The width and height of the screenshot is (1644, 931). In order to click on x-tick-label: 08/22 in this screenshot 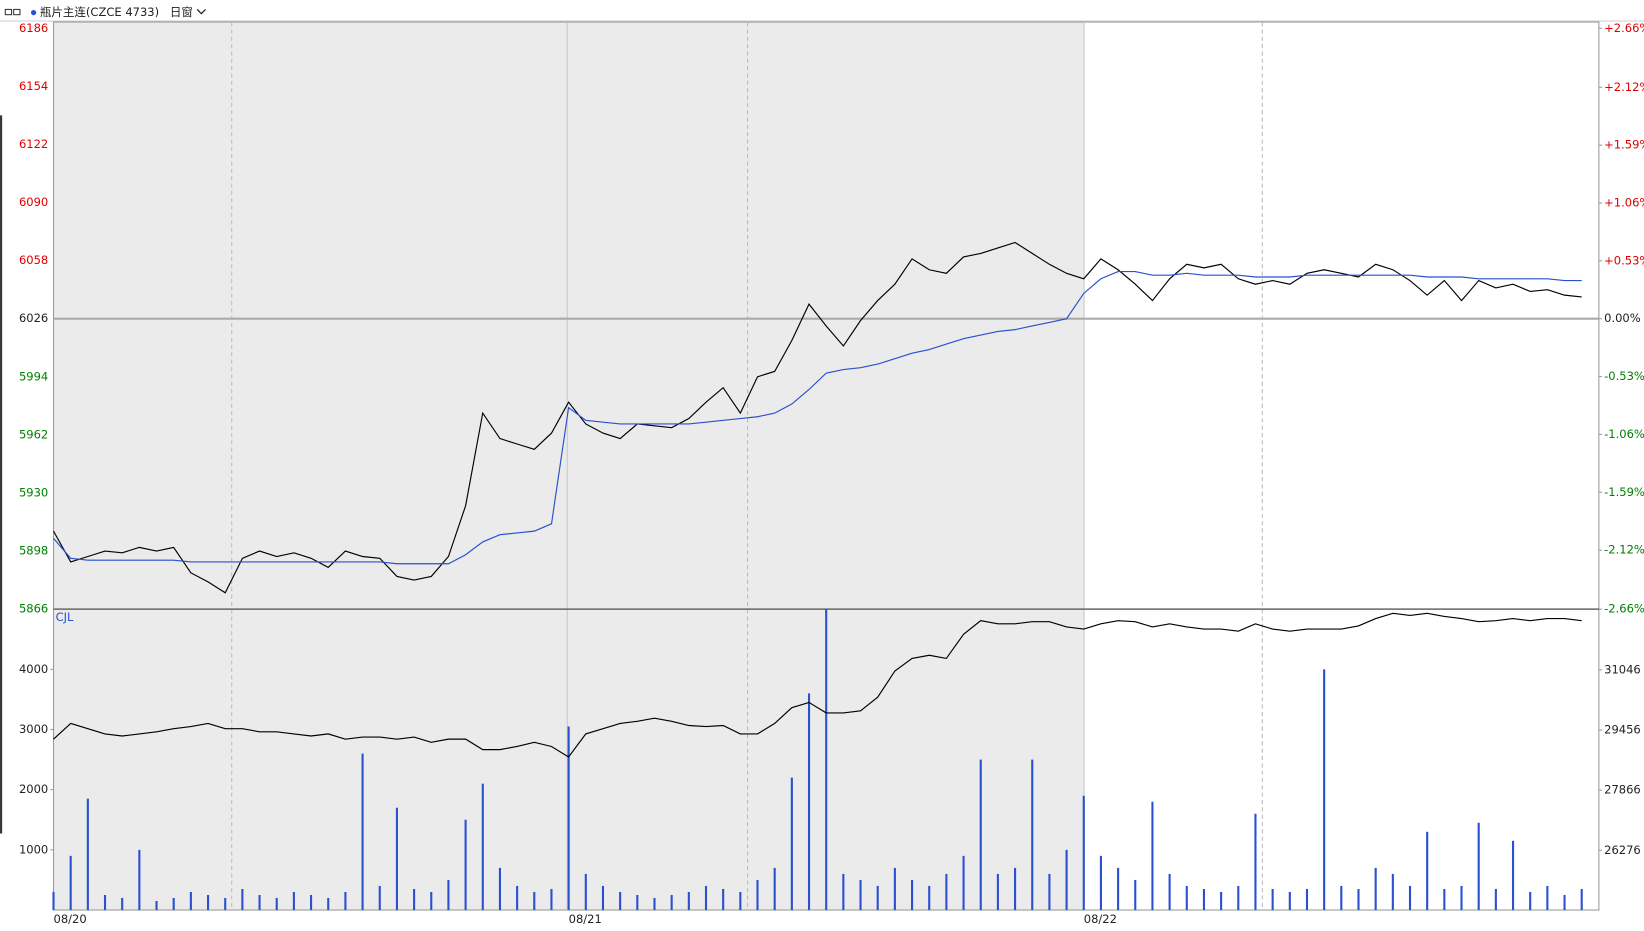, I will do `click(1100, 919)`.